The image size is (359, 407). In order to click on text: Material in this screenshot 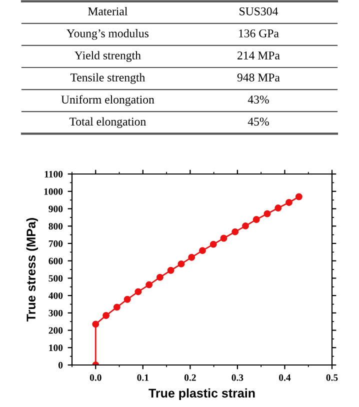, I will do `click(108, 11)`.